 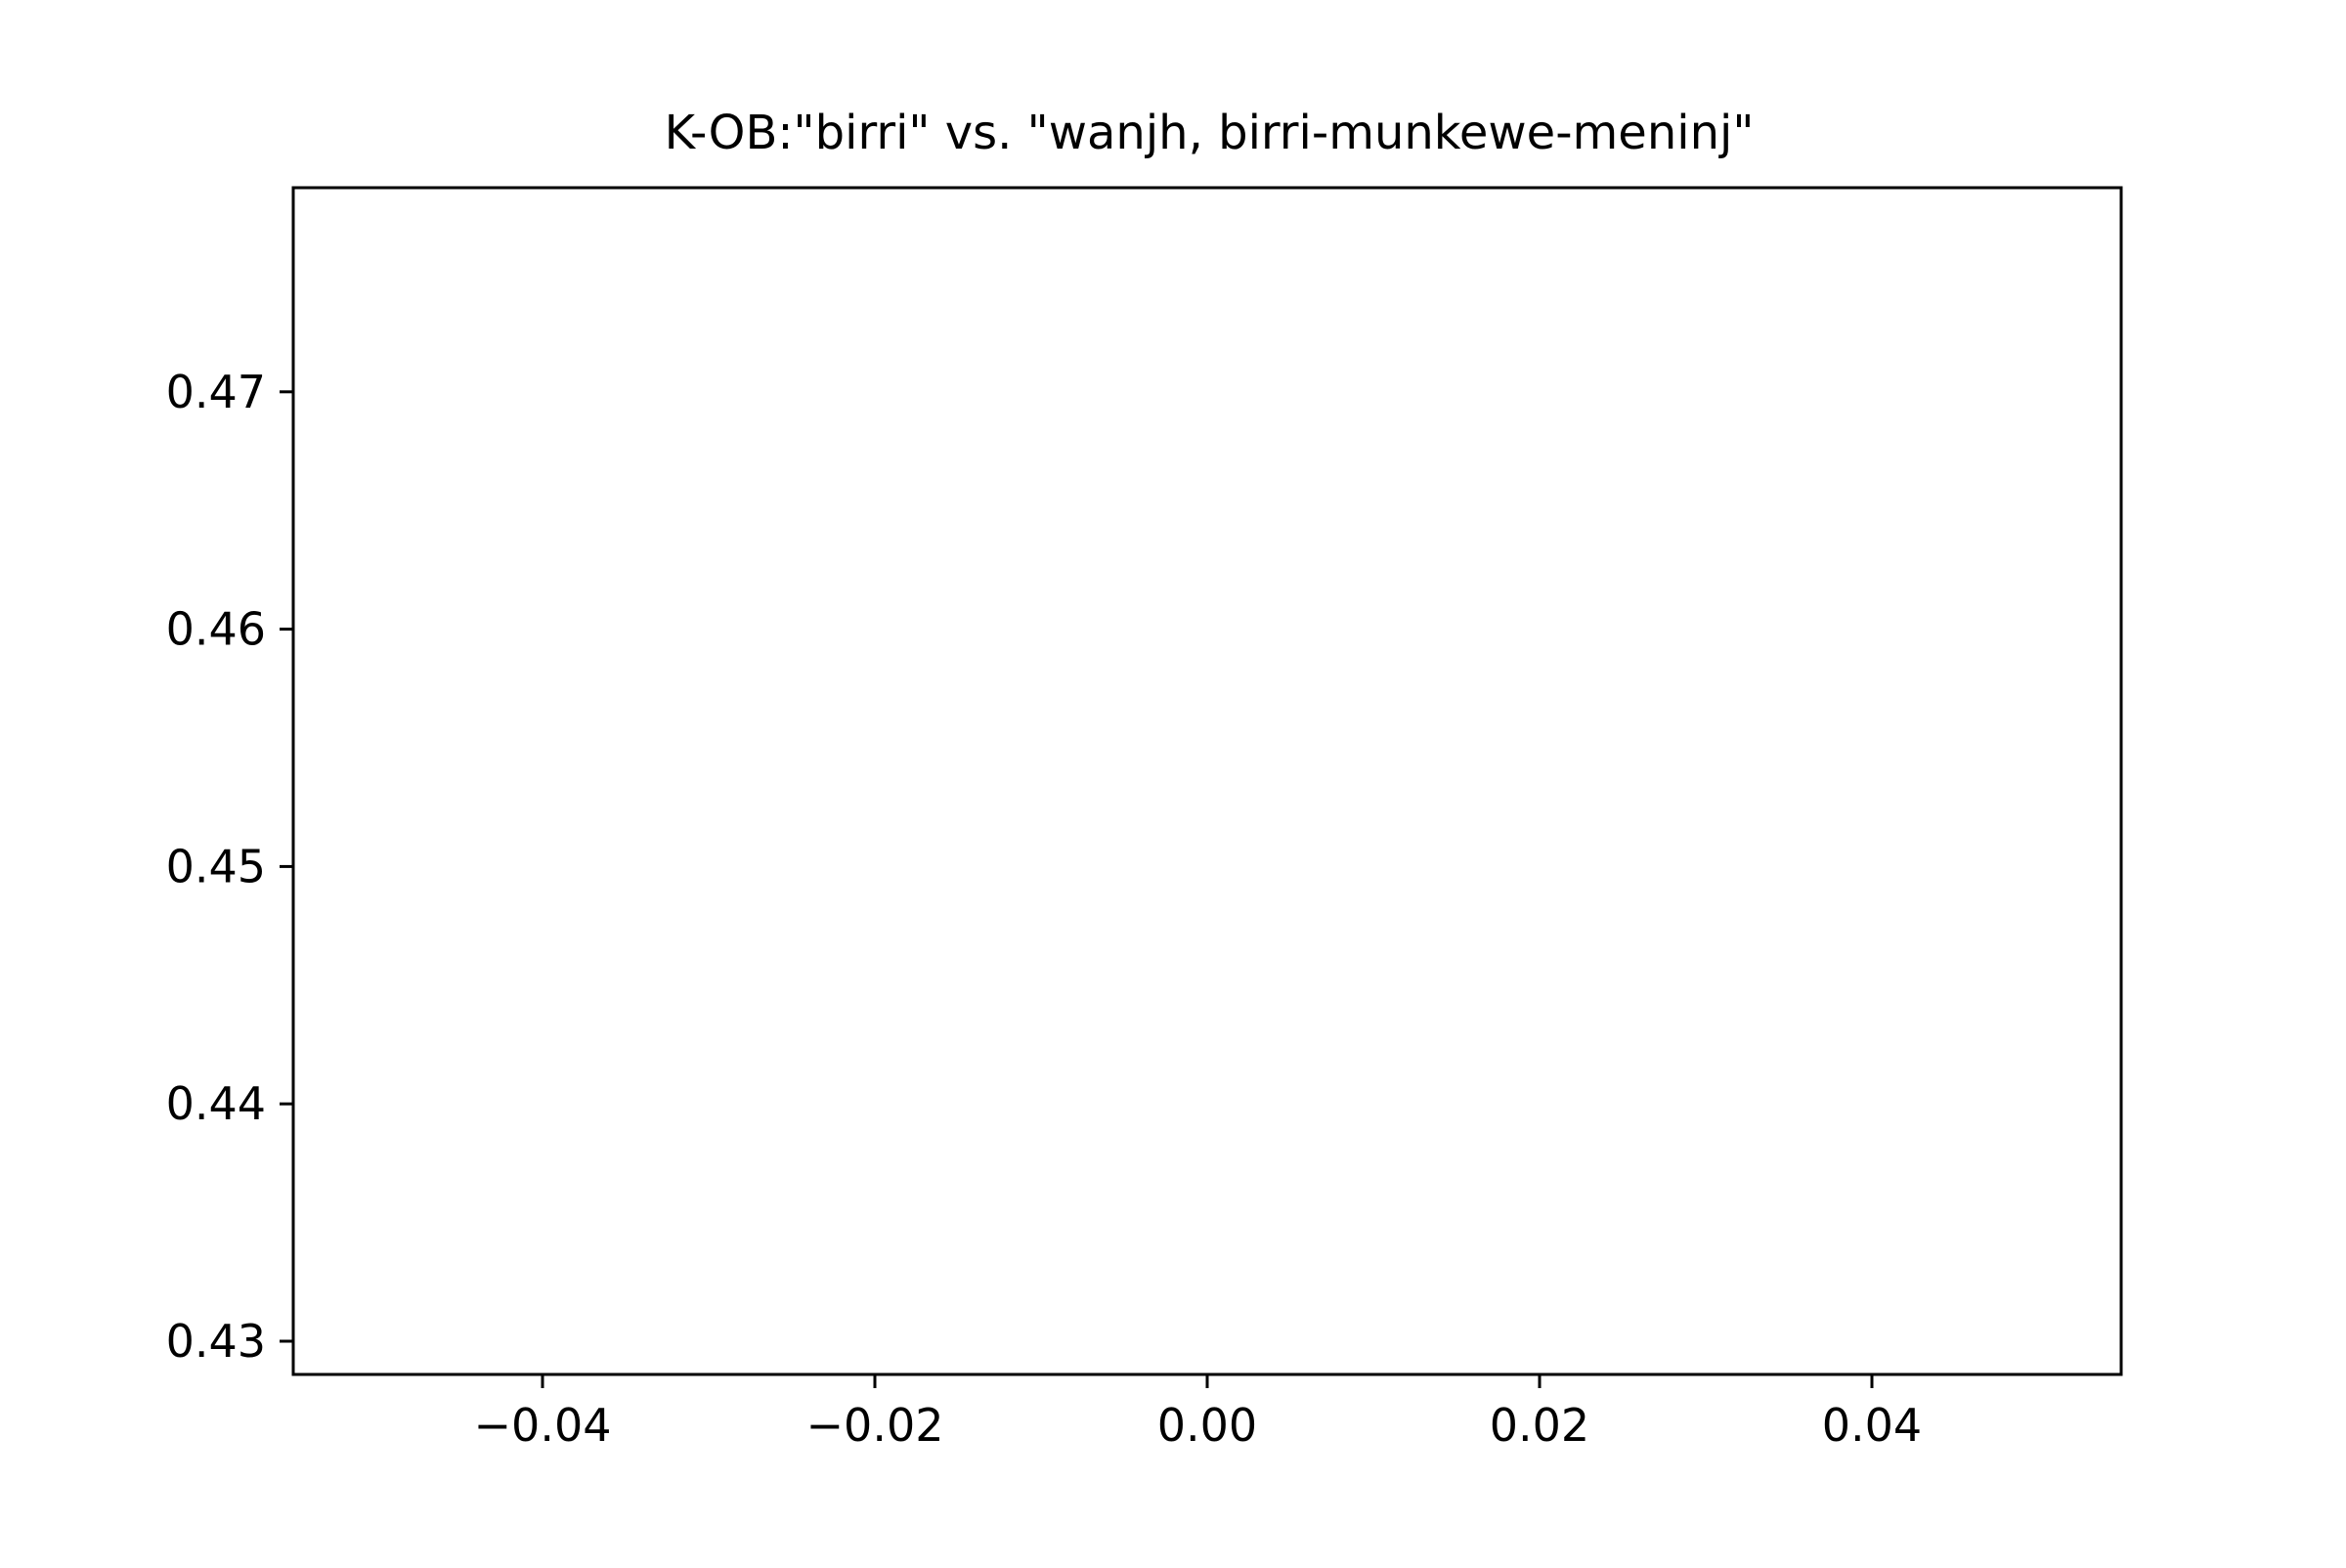 I want to click on y-axis: 0.43 0.44 0.45 0.46 0.47, so click(x=230, y=867).